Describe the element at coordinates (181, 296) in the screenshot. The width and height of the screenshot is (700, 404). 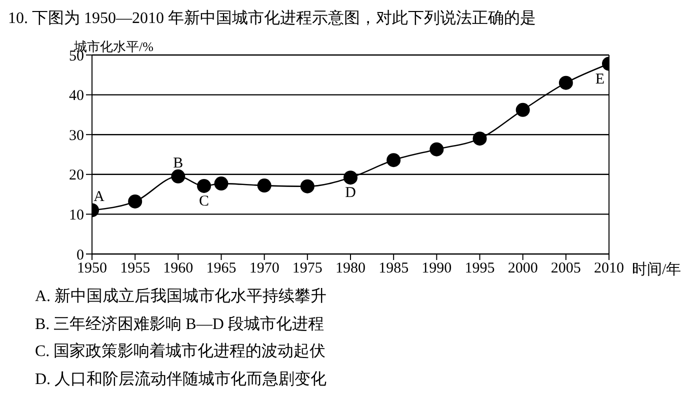
I see `text: A. 新中国成立后我国城市化水平持续攀升` at that location.